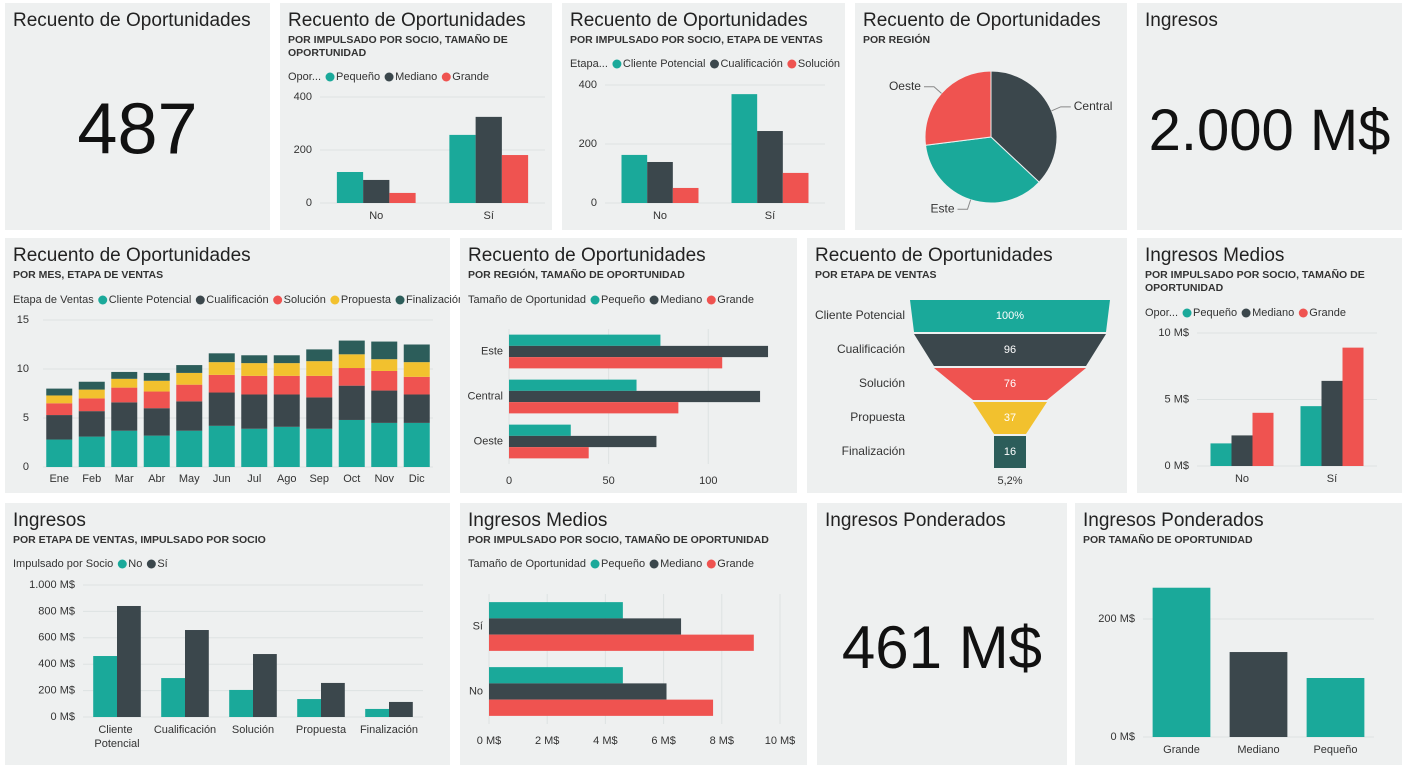  Describe the element at coordinates (489, 216) in the screenshot. I see `x-tick-label: Sí` at that location.